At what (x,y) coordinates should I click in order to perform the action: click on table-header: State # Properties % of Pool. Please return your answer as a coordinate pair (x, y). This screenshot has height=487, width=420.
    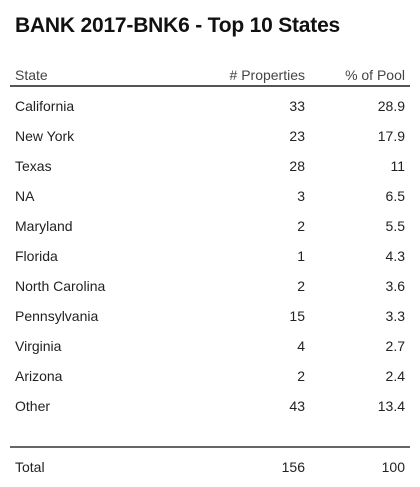
    Looking at the image, I should click on (210, 75).